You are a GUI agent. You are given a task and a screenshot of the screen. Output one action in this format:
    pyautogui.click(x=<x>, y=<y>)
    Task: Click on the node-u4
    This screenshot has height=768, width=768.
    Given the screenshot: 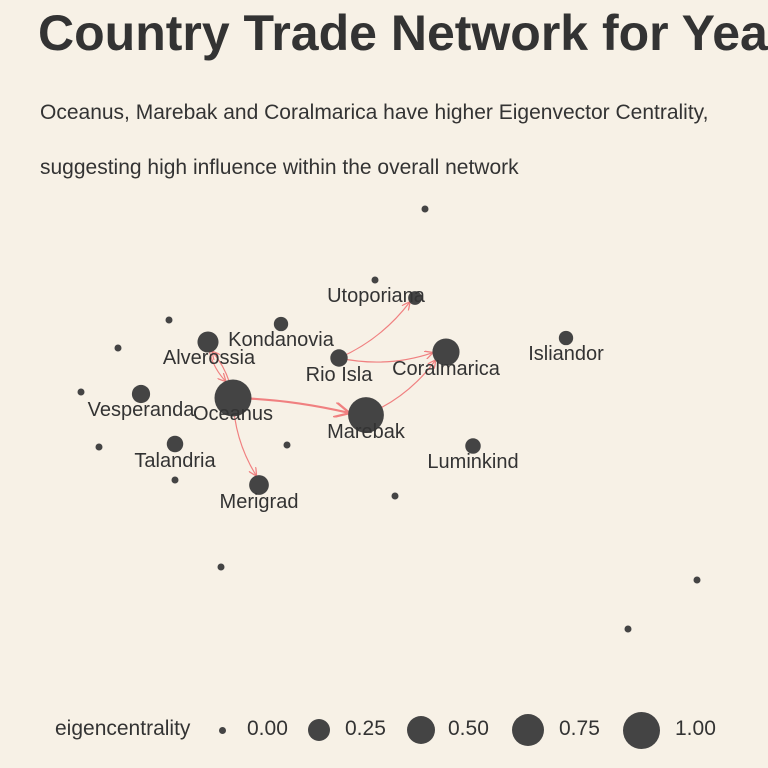 What is the action you would take?
    pyautogui.click(x=118, y=348)
    